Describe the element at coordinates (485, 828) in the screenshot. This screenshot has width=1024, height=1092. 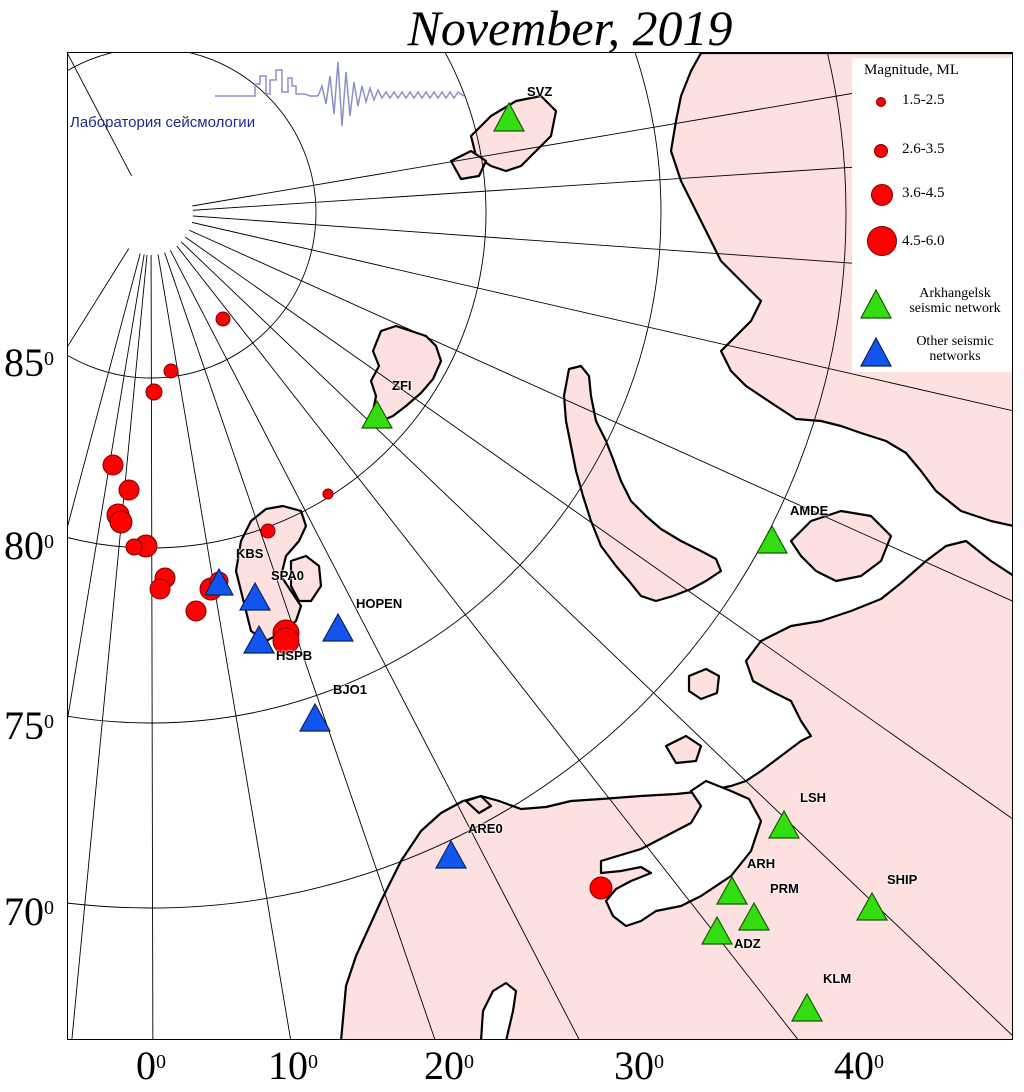
I see `station-label-are0: ARE0` at that location.